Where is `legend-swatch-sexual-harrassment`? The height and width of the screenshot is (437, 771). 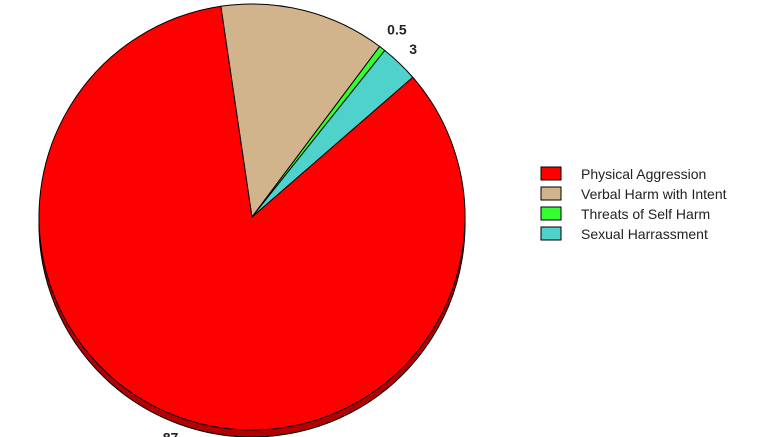
legend-swatch-sexual-harrassment is located at coordinates (551, 233).